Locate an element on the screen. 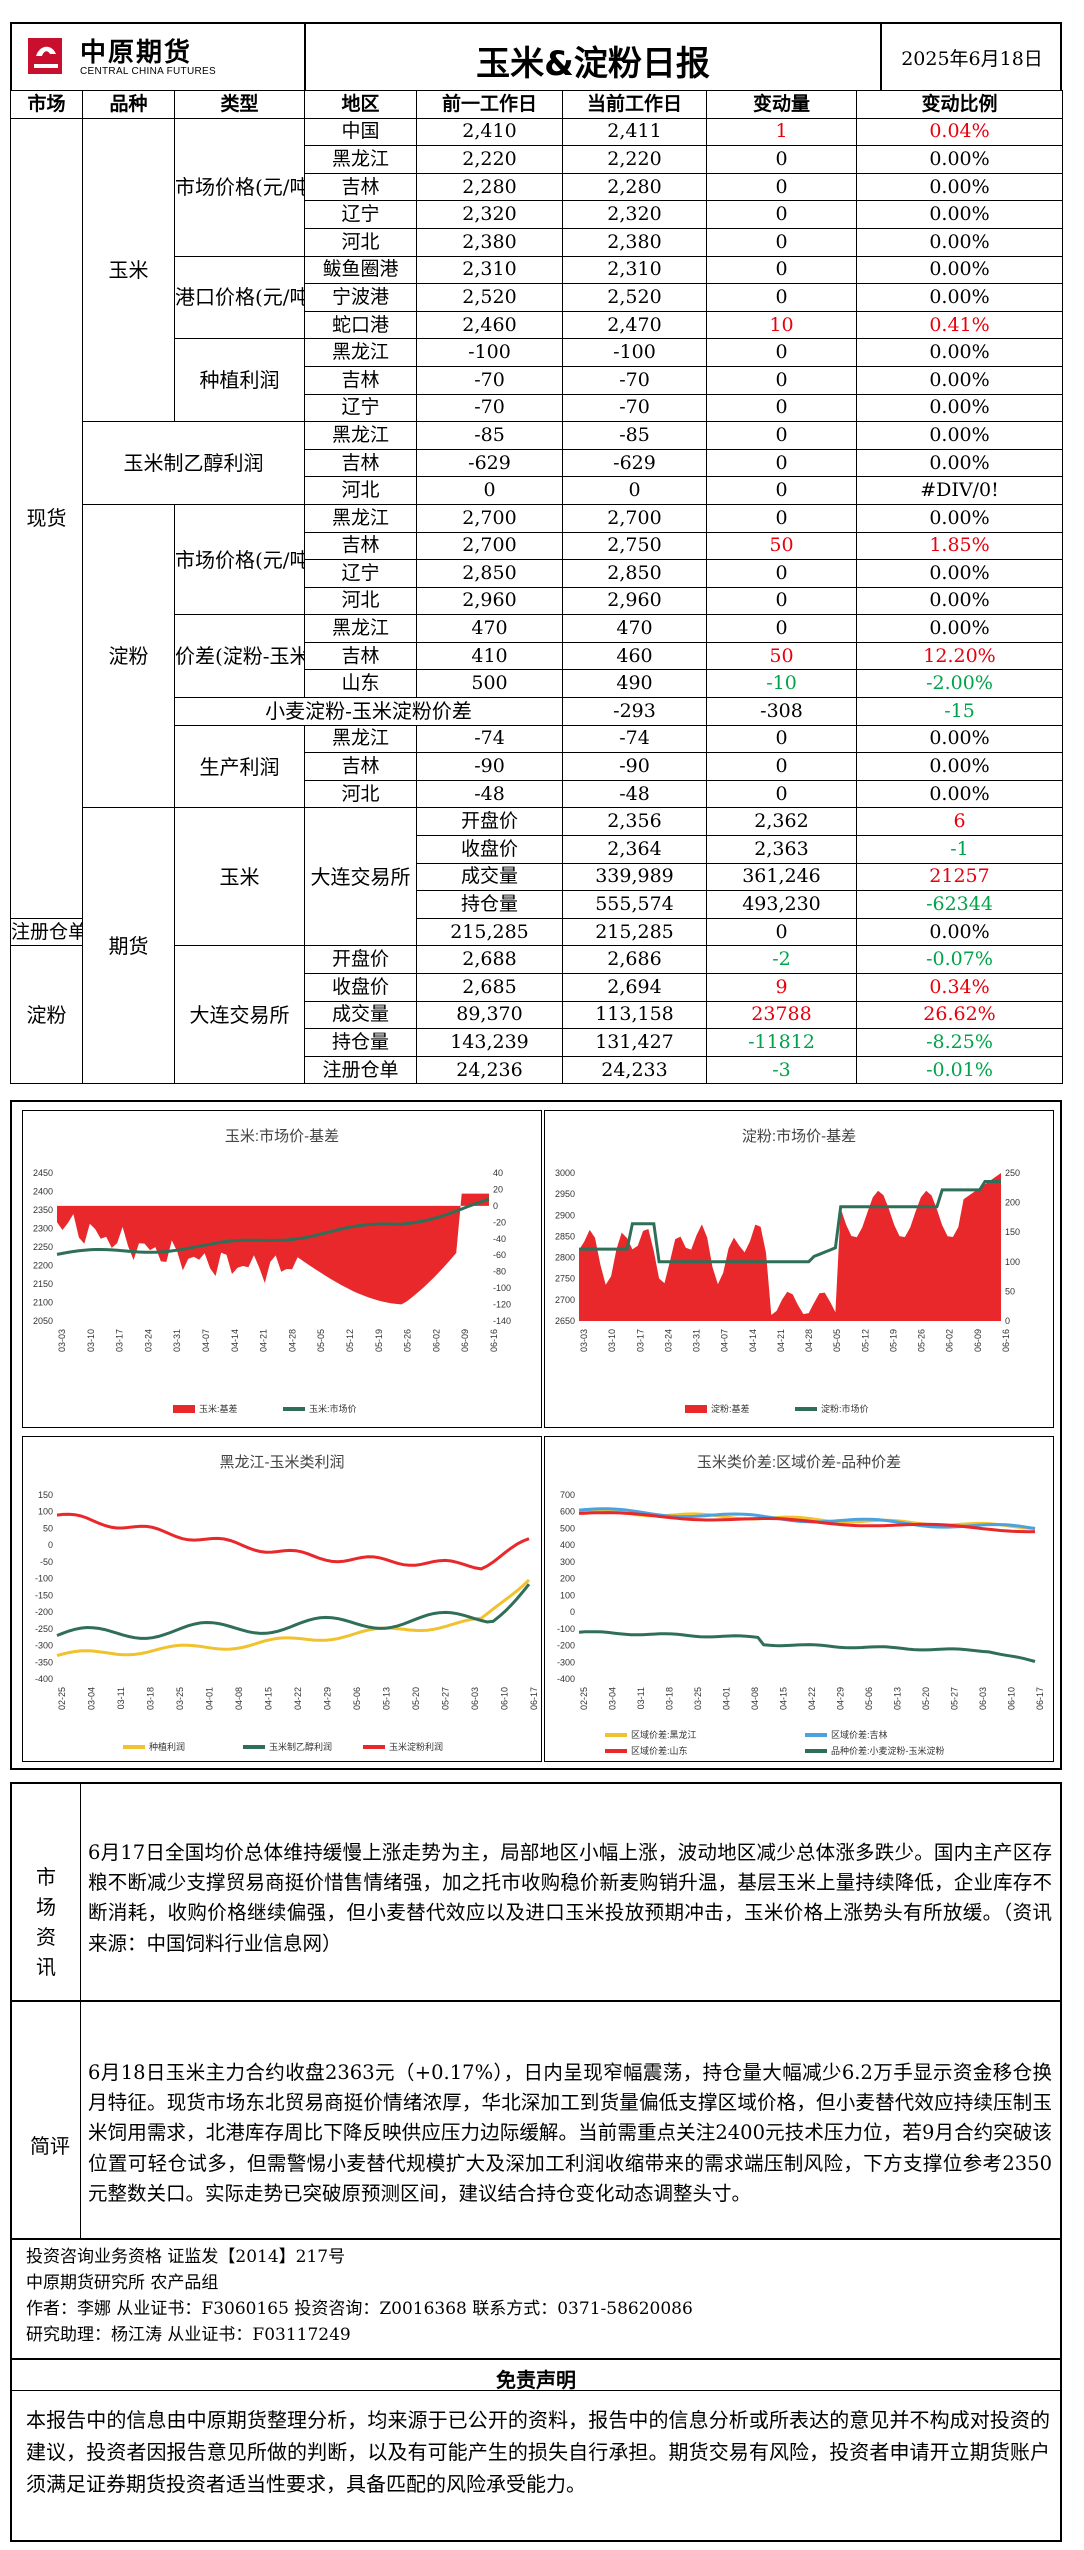 The image size is (1084, 2550). change-pct: -0.01% is located at coordinates (959, 1070).